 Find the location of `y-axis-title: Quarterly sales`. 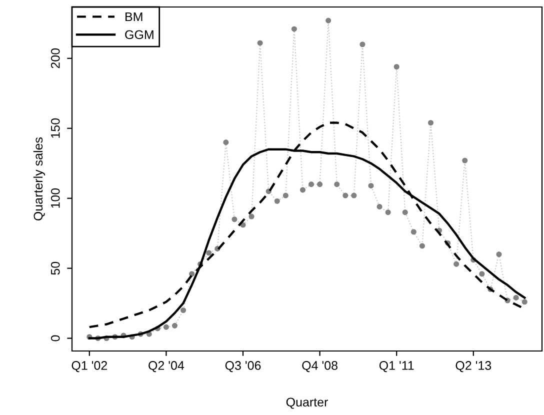

y-axis-title: Quarterly sales is located at coordinates (39, 178).